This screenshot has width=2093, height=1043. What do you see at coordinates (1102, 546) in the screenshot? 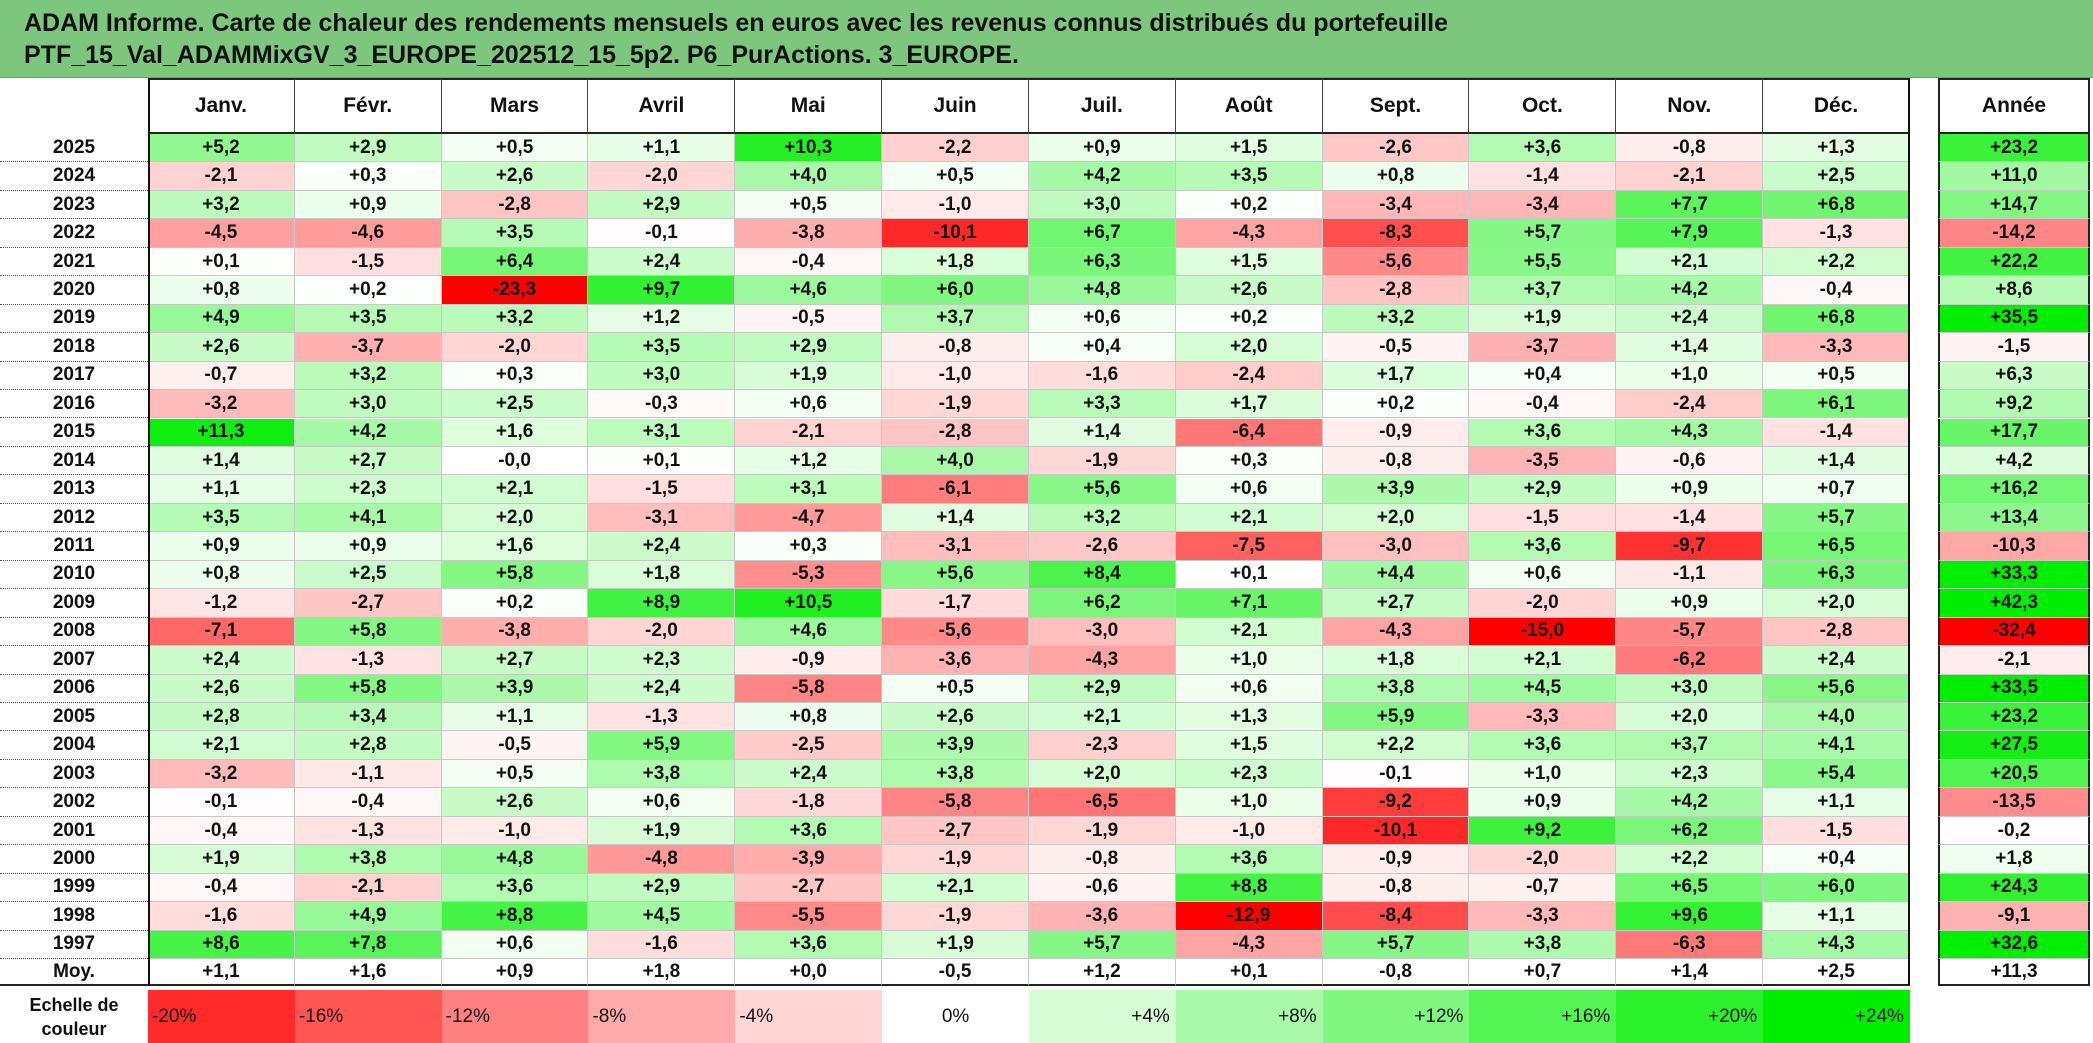
I see `heat-cell: -2,6` at bounding box center [1102, 546].